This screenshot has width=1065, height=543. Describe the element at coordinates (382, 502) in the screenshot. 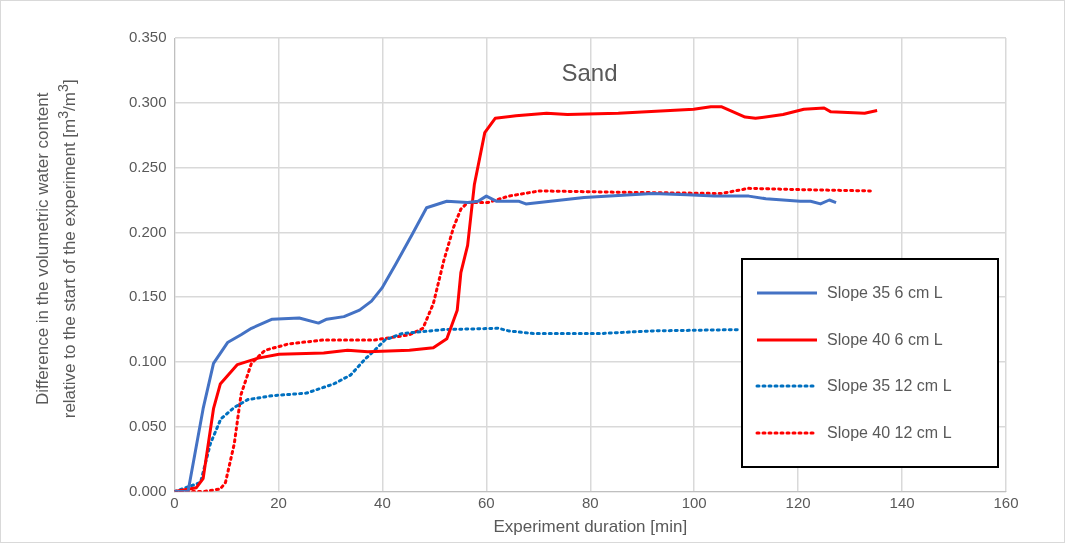

I see `x-tick-label: 40` at that location.